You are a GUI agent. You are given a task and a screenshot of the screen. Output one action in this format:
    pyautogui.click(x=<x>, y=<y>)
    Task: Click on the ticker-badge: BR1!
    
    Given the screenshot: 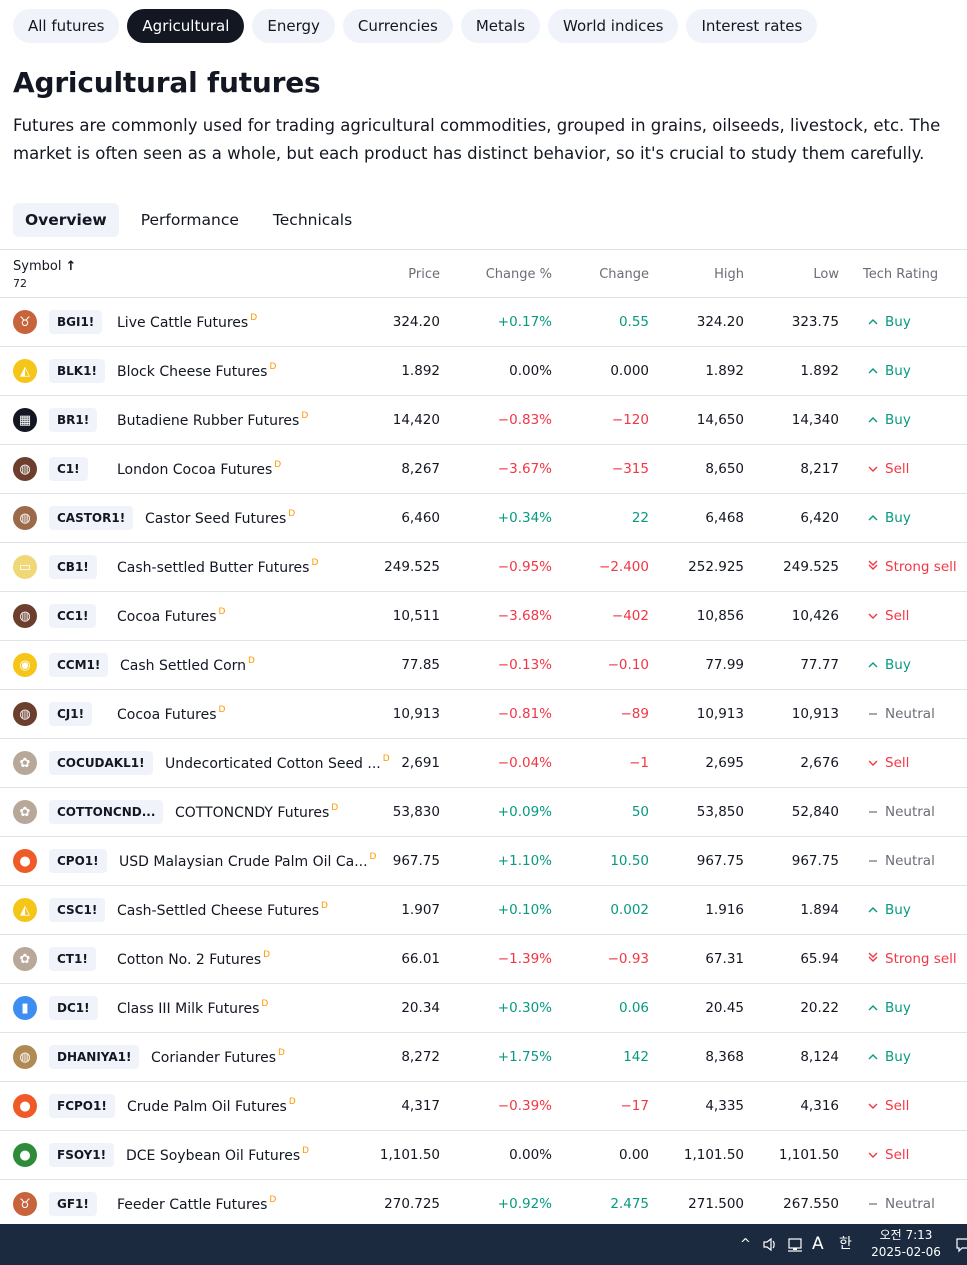 What is the action you would take?
    pyautogui.click(x=73, y=420)
    